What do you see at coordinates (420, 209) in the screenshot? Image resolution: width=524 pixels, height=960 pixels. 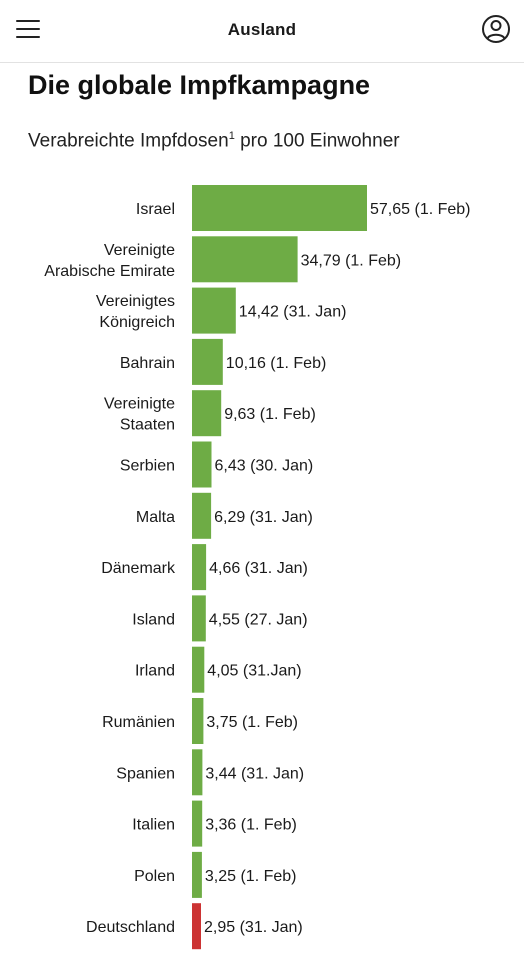 I see `value-label-0: 57,65 (1. Feb)` at bounding box center [420, 209].